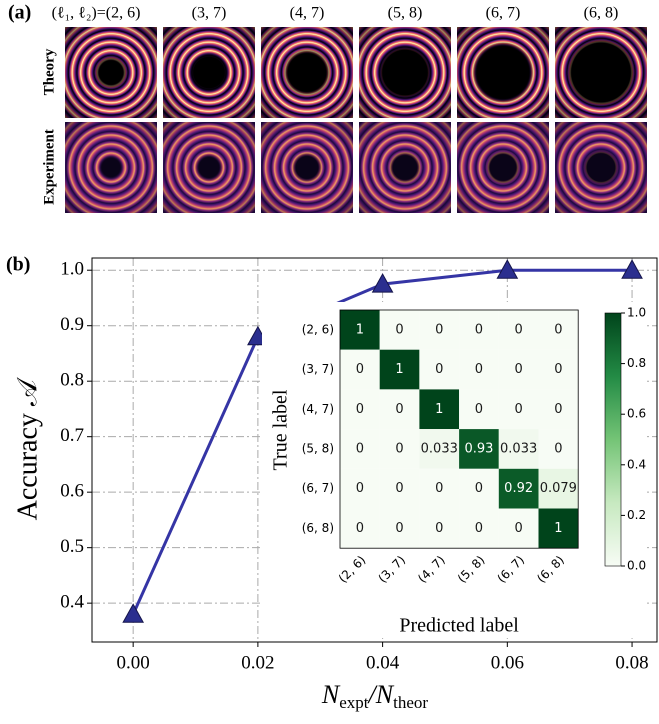  I want to click on x-axis-label-part: theor, so click(410, 702).